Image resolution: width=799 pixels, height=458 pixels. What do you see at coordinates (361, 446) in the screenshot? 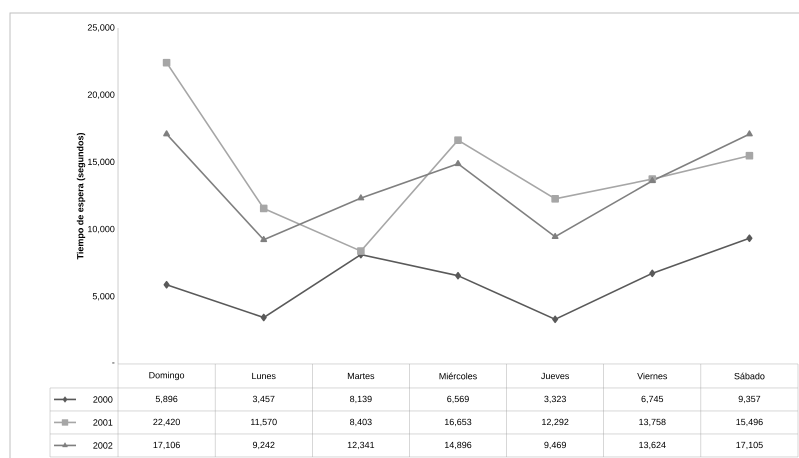
I see `data-label: 12,341` at bounding box center [361, 446].